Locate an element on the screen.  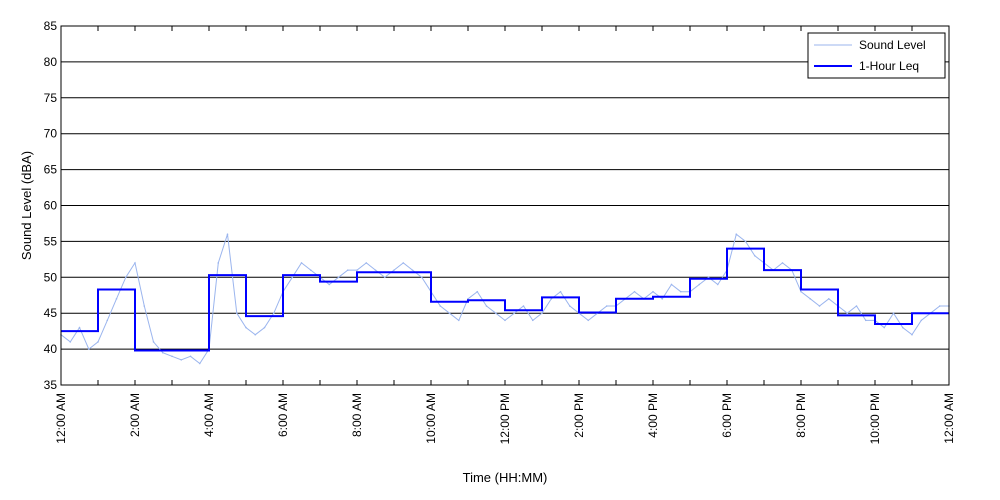
x-tick-label: 12:00 PM is located at coordinates (505, 418).